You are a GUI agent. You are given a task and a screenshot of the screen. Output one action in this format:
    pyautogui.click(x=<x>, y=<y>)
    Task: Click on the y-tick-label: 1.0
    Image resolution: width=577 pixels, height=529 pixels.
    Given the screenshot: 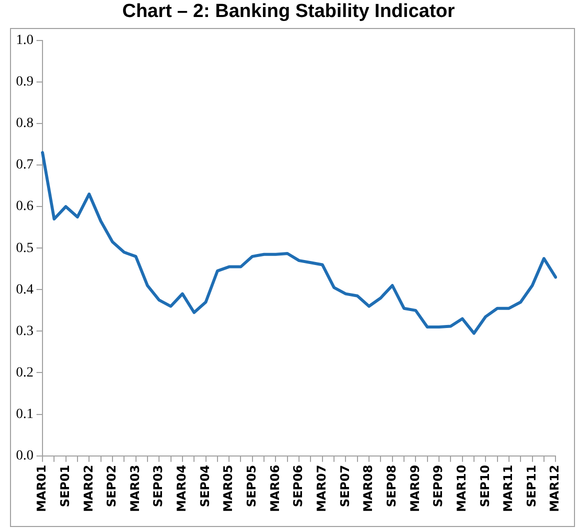 What is the action you would take?
    pyautogui.click(x=25, y=40)
    